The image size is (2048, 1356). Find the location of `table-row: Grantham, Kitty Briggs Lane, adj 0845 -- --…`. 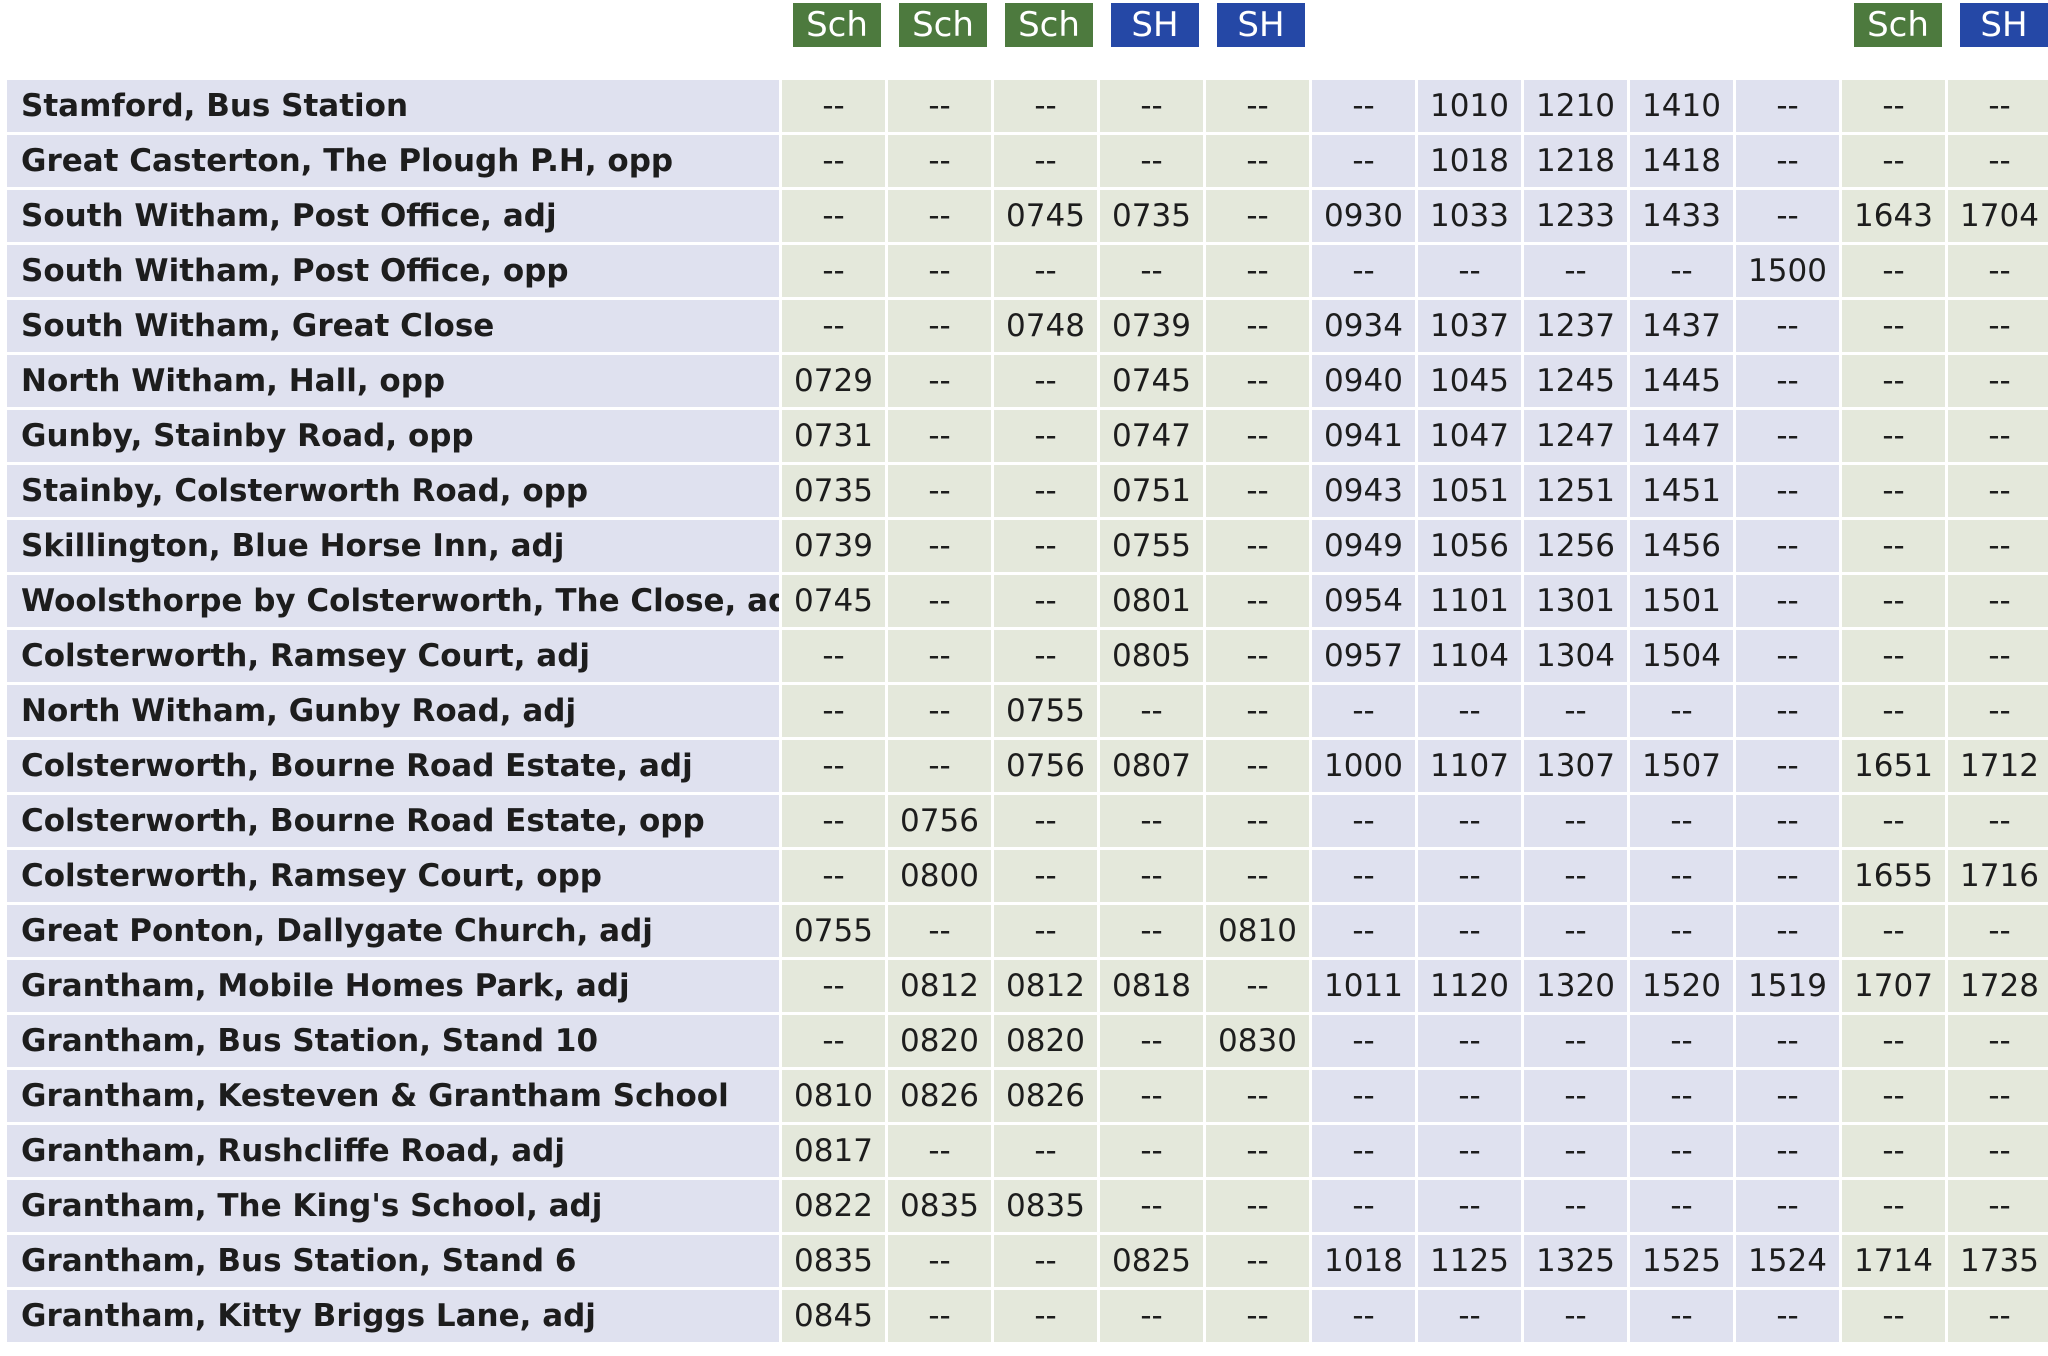

table-row: Grantham, Kitty Briggs Lane, adj 0845 -- --… is located at coordinates (1027, 1316).